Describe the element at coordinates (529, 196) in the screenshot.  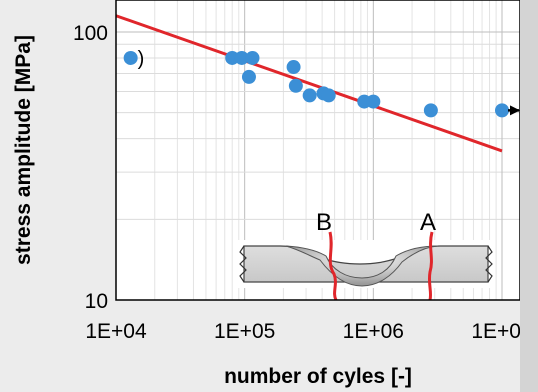
I see `right-edge-strip` at that location.